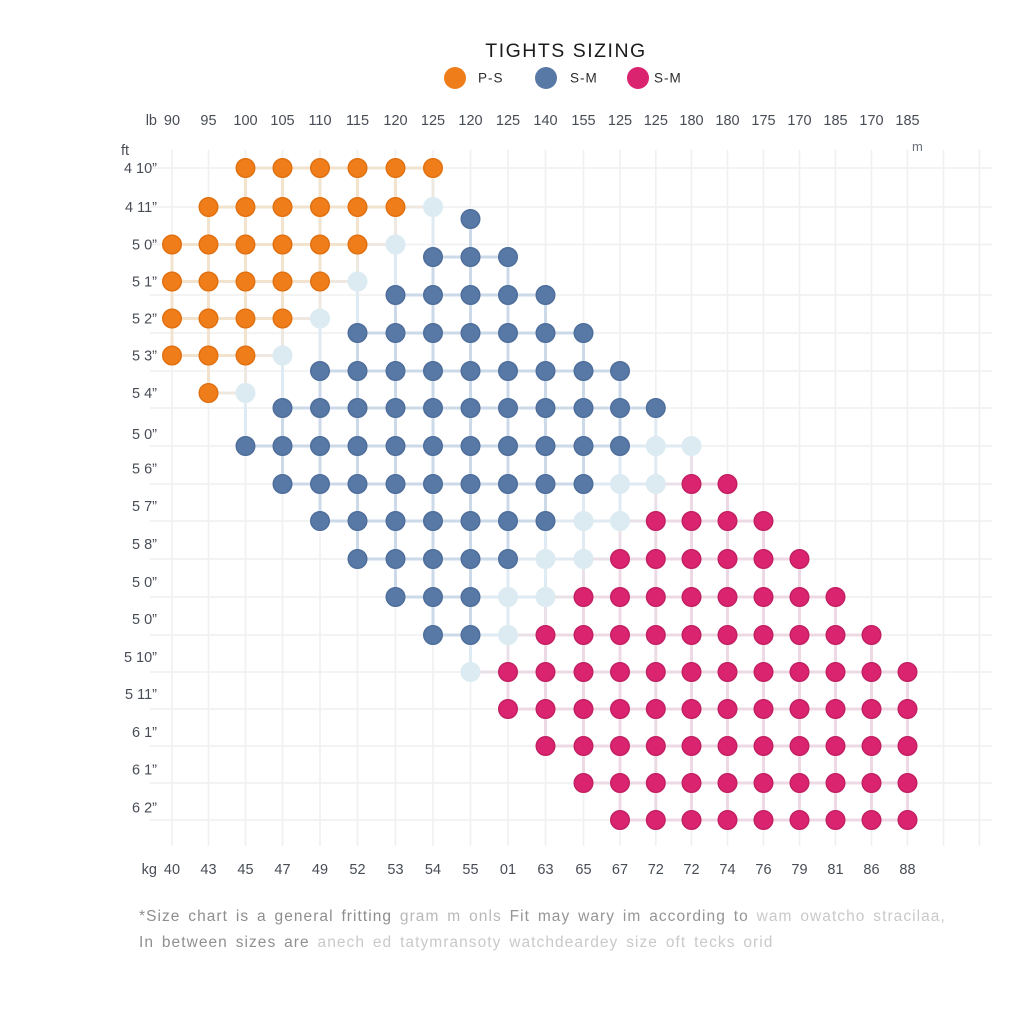  Describe the element at coordinates (917, 146) in the screenshot. I see `svg-text: m` at that location.